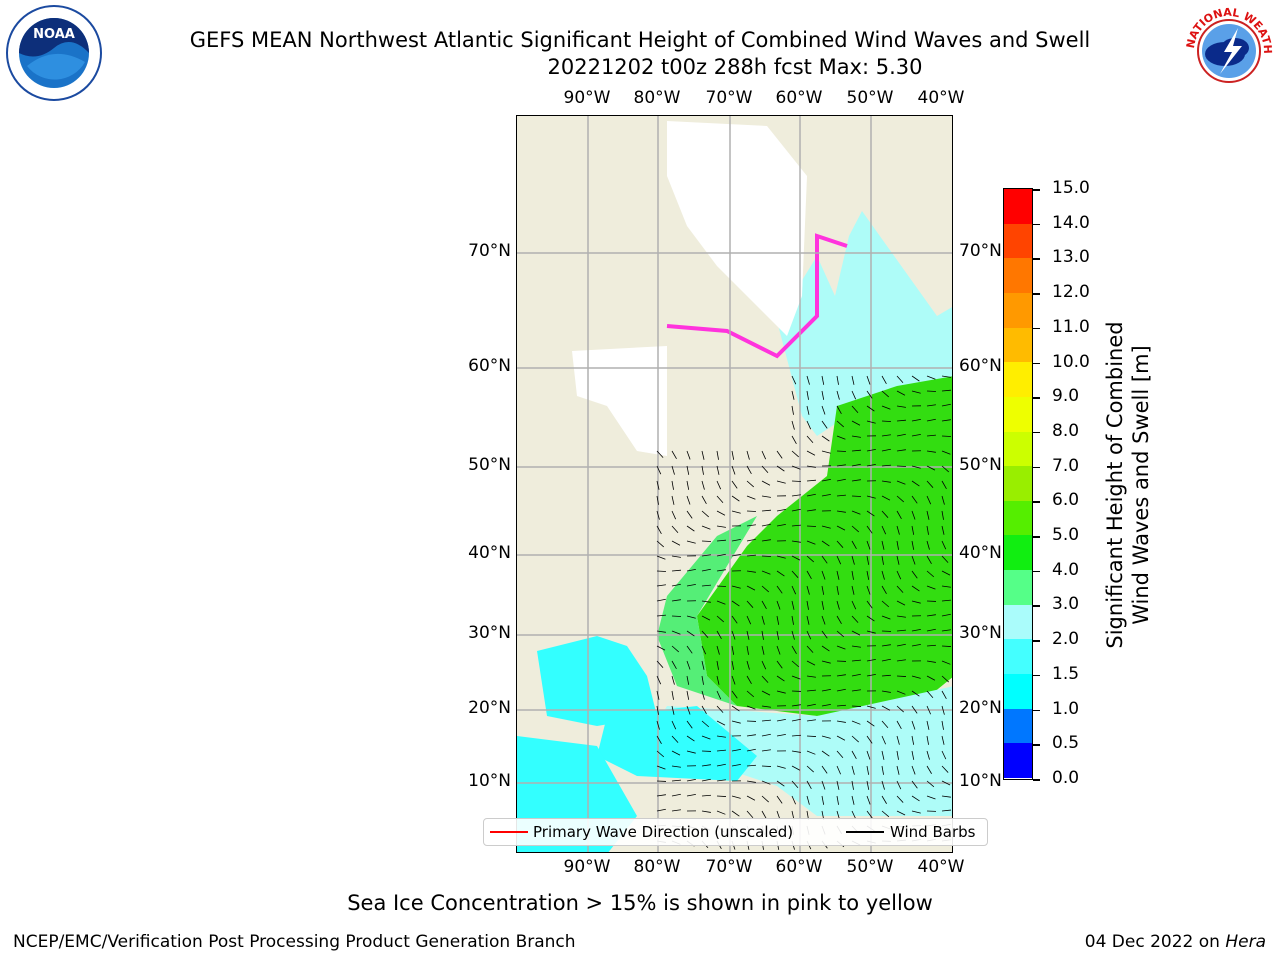 The width and height of the screenshot is (1280, 960). Describe the element at coordinates (980, 251) in the screenshot. I see `lat-label-right-70n: 70°N` at that location.